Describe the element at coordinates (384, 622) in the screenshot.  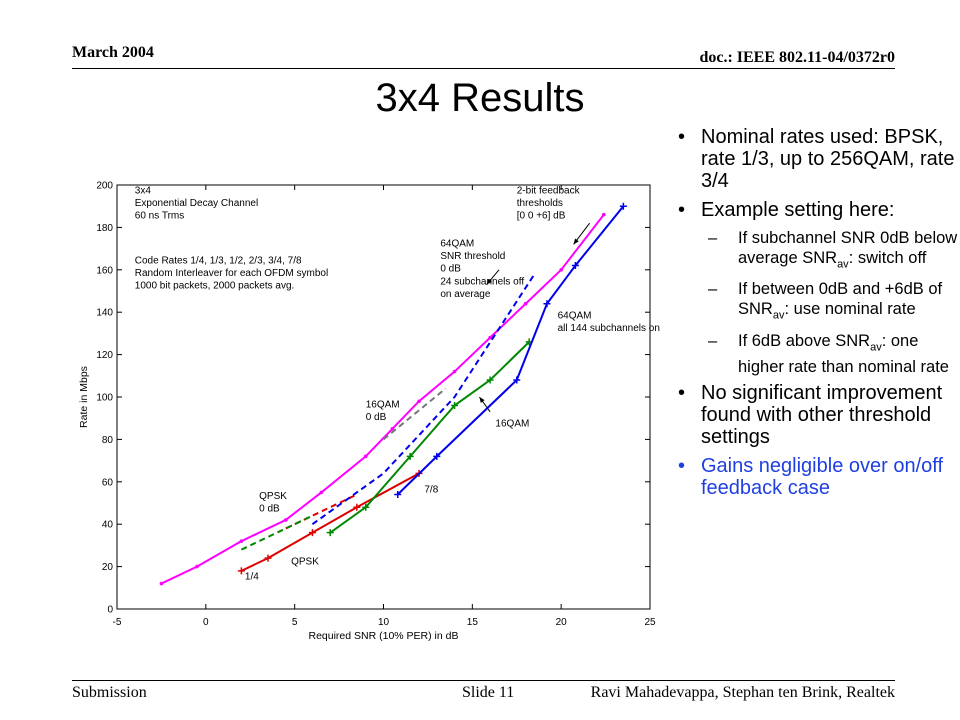
I see `x-tick-label: 10` at that location.